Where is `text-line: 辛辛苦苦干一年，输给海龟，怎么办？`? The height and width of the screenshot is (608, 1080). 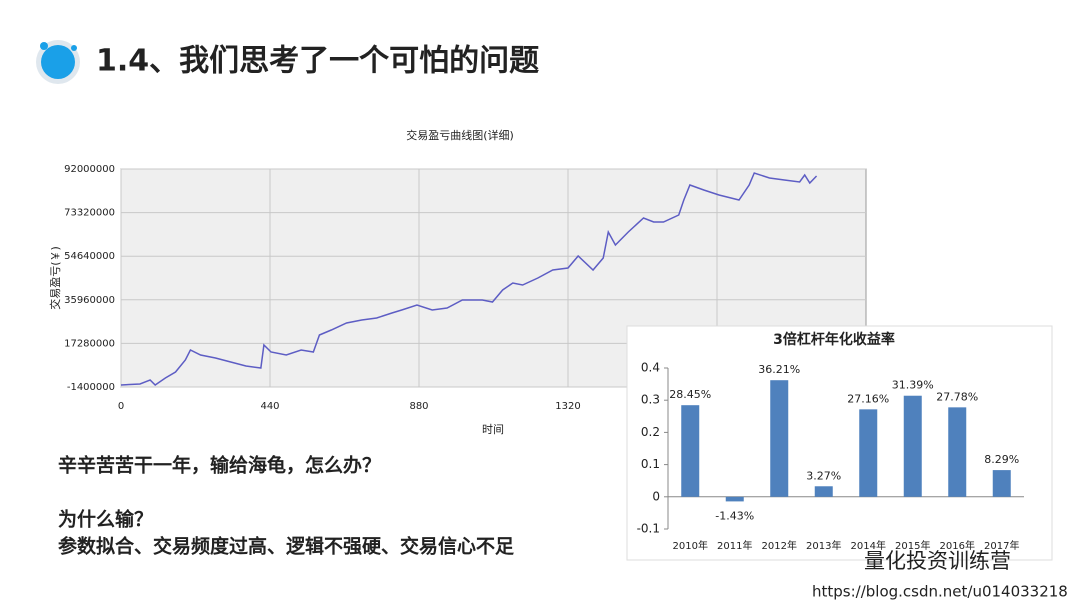 text-line: 辛辛苦苦干一年，输给海龟，怎么办？ is located at coordinates (219, 465).